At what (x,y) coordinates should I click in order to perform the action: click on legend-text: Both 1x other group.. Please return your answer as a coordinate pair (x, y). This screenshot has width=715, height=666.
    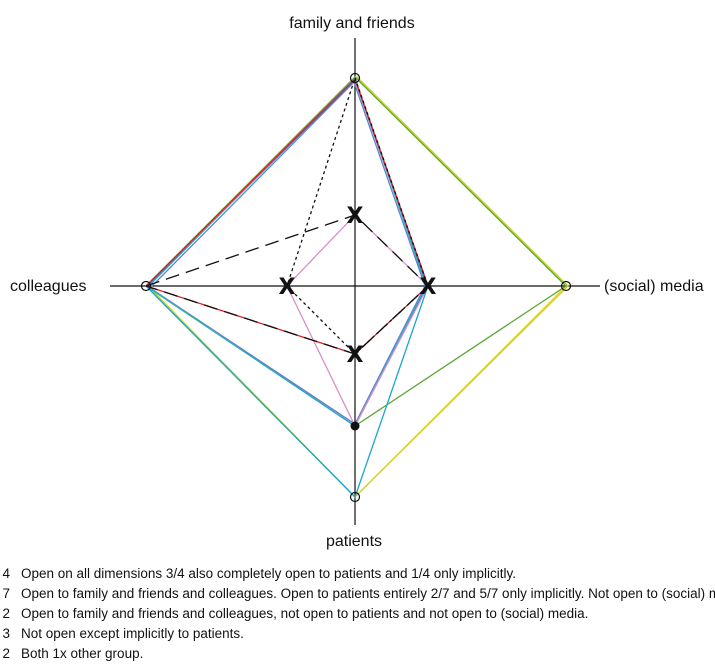
    Looking at the image, I should click on (82, 653).